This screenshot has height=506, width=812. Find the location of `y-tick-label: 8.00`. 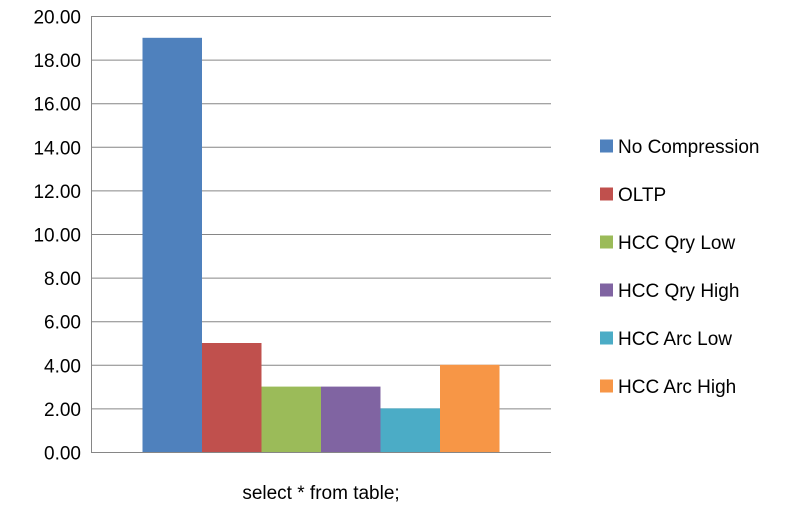

y-tick-label: 8.00 is located at coordinates (62, 279).